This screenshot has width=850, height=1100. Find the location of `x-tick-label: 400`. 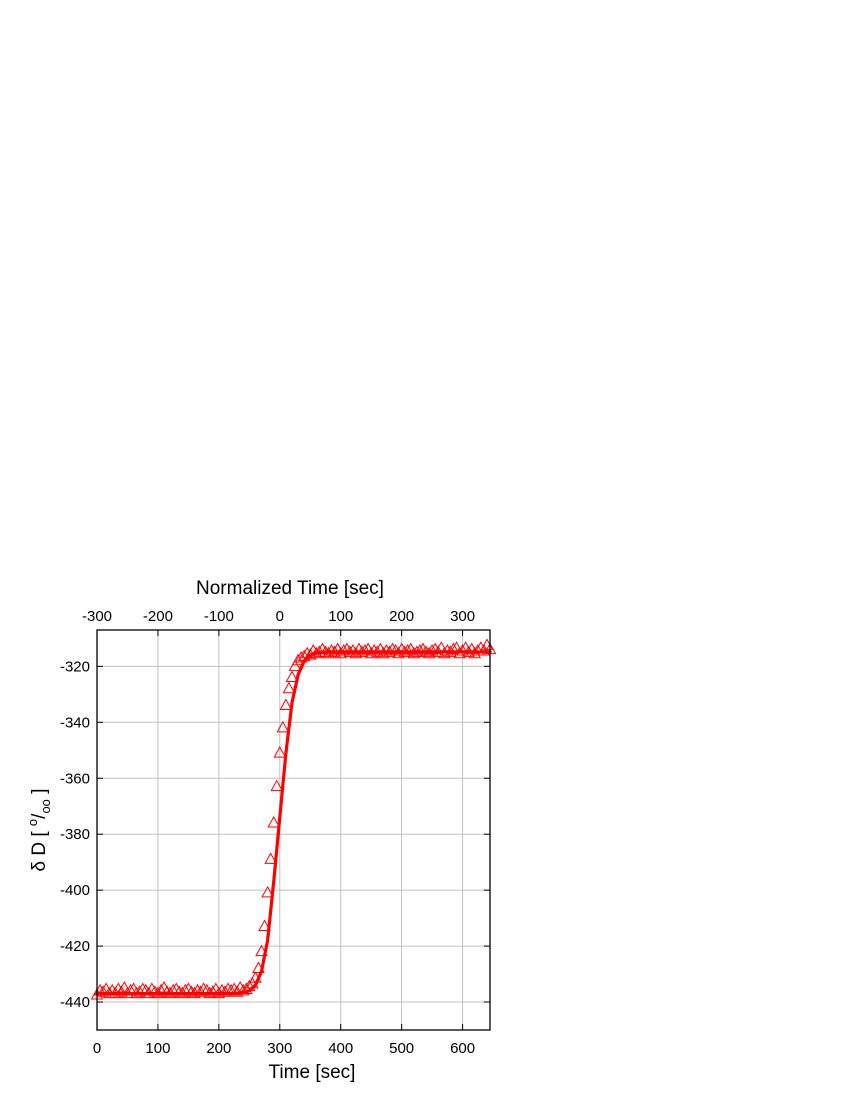

x-tick-label: 400 is located at coordinates (340, 1048).